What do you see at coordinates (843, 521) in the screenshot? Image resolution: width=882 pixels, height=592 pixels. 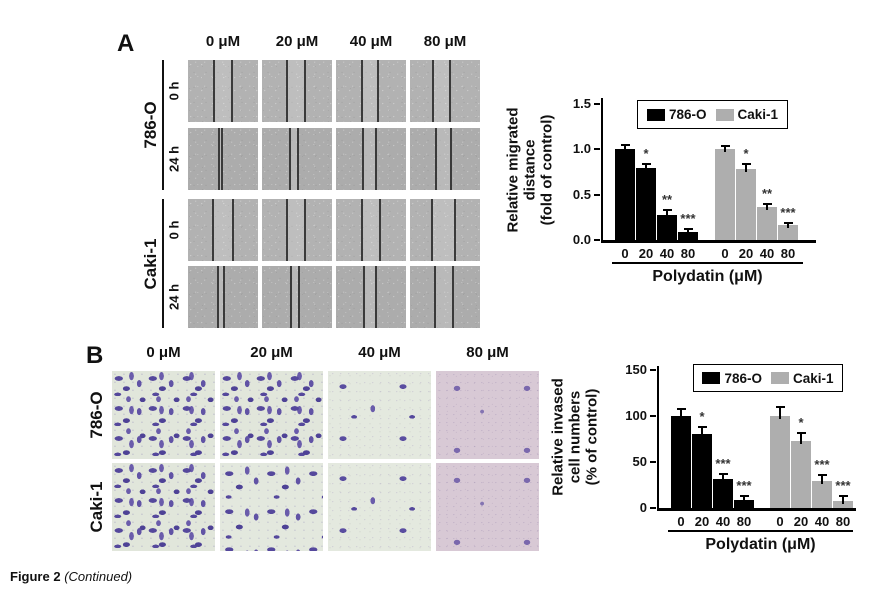 I see `chart-invasion-x-category-label: 80` at bounding box center [843, 521].